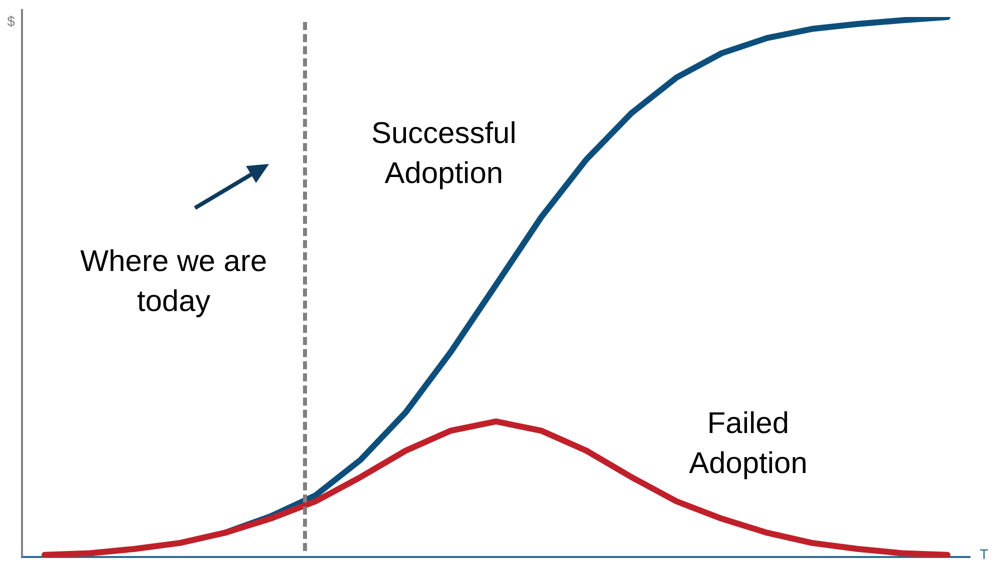 The image size is (995, 571). Describe the element at coordinates (11, 20) in the screenshot. I see `y-axis-title: $` at that location.